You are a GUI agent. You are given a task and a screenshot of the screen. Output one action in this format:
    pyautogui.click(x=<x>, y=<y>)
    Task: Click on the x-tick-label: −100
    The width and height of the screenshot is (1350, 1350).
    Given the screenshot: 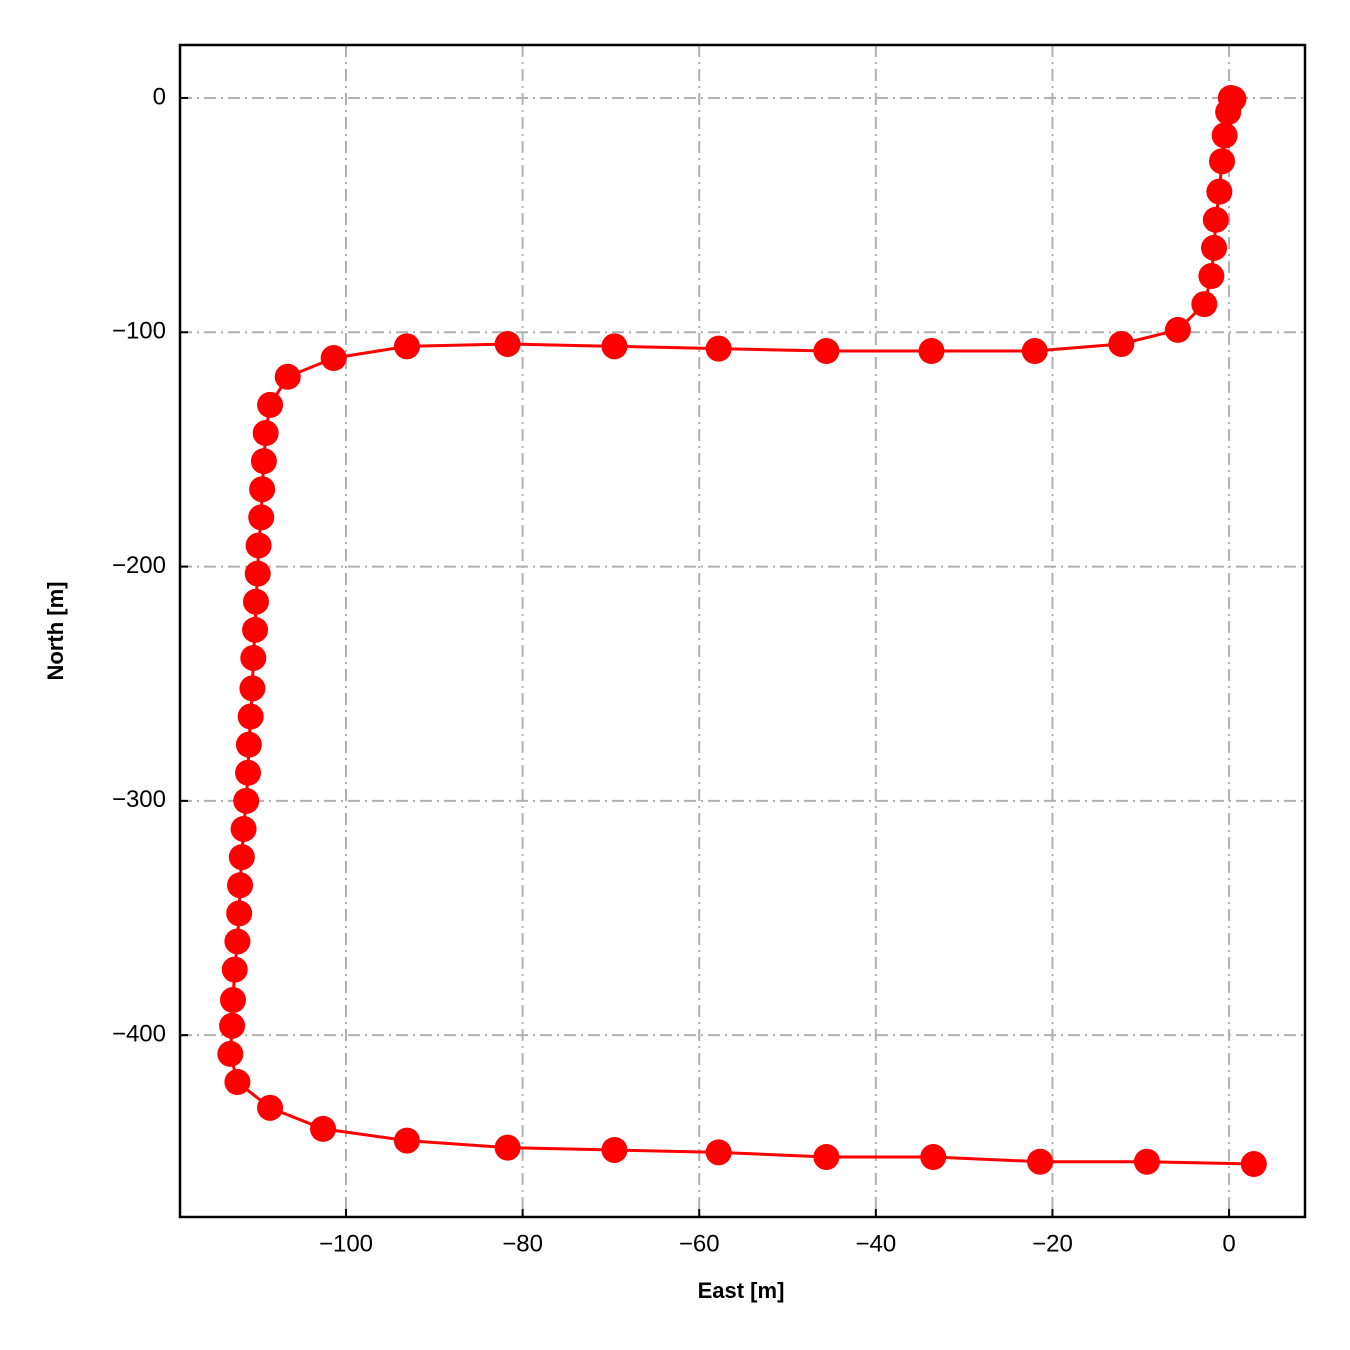 What is the action you would take?
    pyautogui.click(x=346, y=1243)
    